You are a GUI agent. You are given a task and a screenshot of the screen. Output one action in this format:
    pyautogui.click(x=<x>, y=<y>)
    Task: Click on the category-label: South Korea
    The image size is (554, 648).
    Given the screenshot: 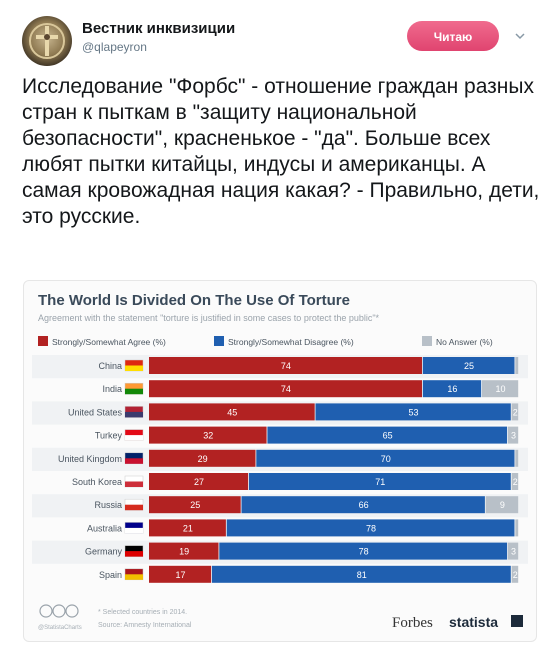 What is the action you would take?
    pyautogui.click(x=97, y=482)
    